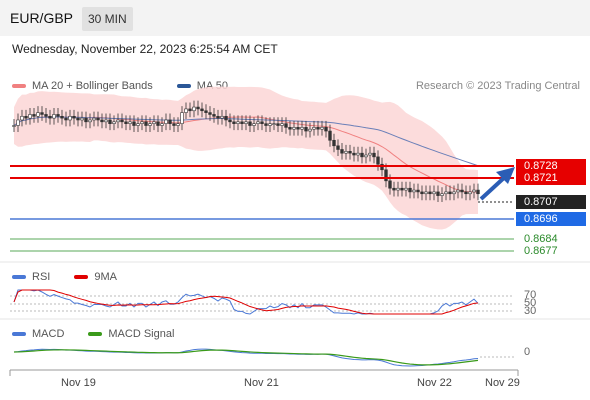 This screenshot has height=400, width=590. I want to click on x-label-nov21: Nov 21, so click(261, 383).